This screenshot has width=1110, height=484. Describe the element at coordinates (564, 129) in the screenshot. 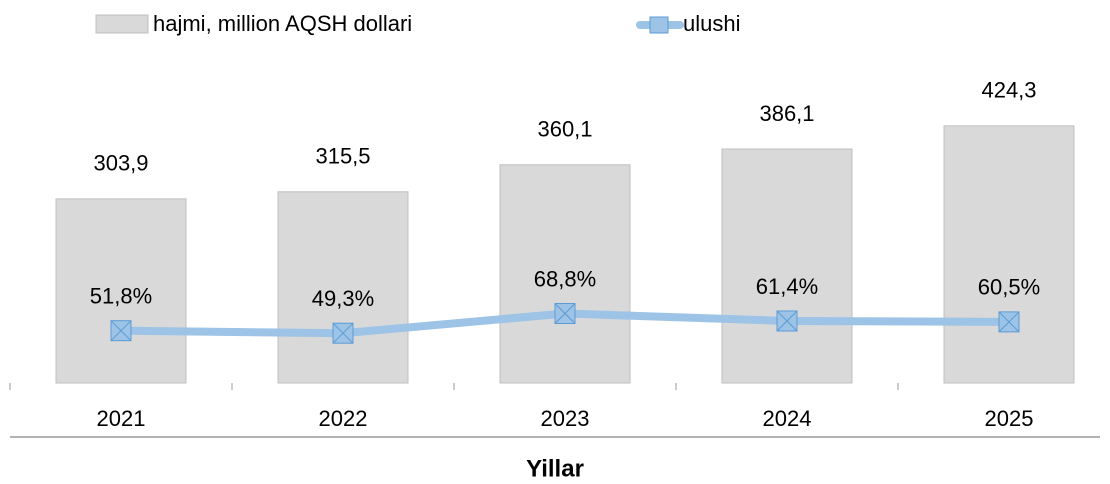

I see `bar-value-label: 360,1` at that location.